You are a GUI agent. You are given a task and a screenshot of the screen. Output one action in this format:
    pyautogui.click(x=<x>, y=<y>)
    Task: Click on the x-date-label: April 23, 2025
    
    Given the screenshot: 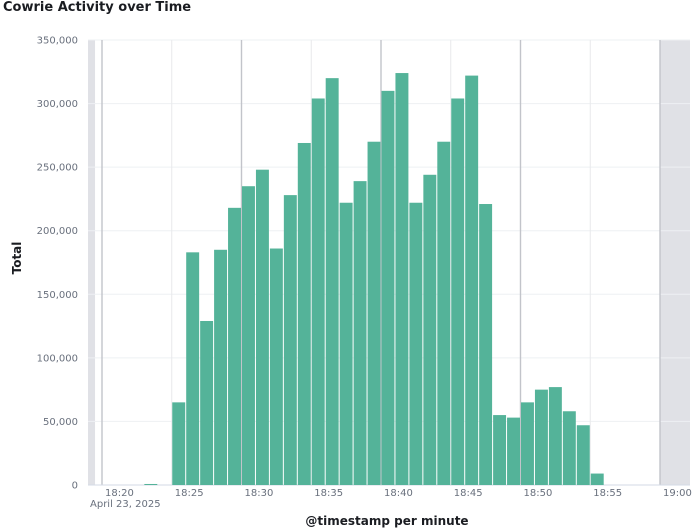 What is the action you would take?
    pyautogui.click(x=125, y=504)
    